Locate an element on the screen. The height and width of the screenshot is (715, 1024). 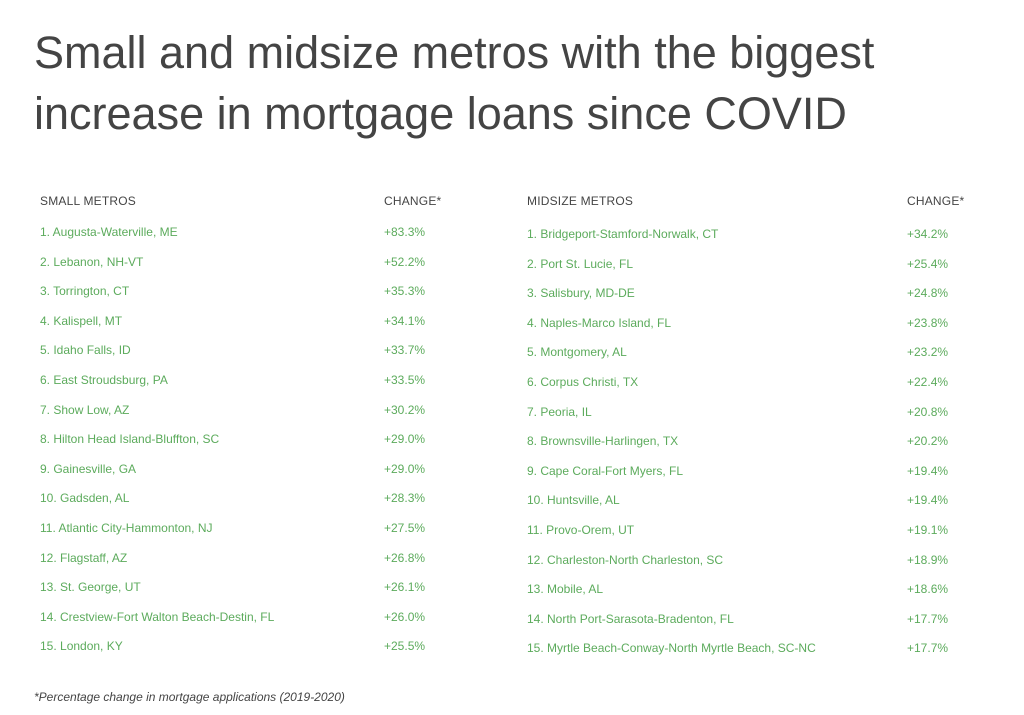
metro-name: 10. Gadsden, AL is located at coordinates (85, 498).